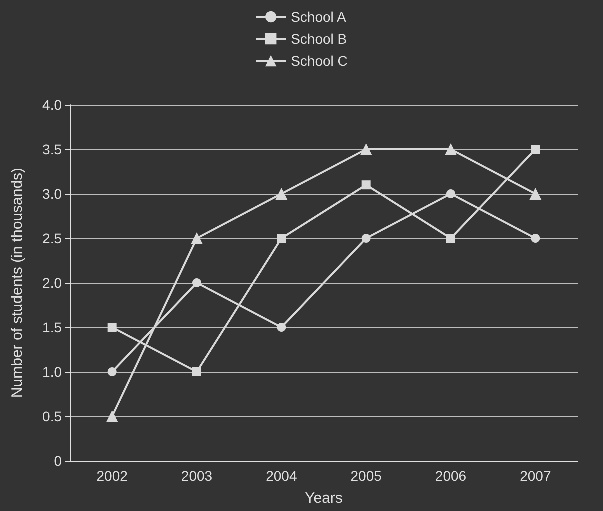 Image resolution: width=603 pixels, height=511 pixels. What do you see at coordinates (319, 39) in the screenshot?
I see `legend-label: School B` at bounding box center [319, 39].